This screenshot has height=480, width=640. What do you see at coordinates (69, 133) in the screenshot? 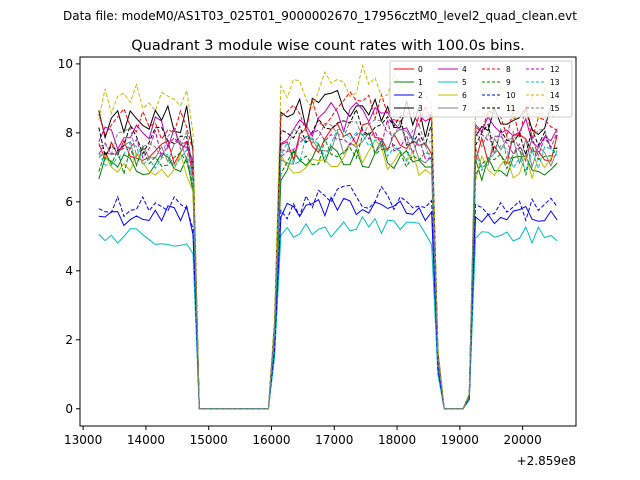
I see `y-tick-label: 8` at bounding box center [69, 133].